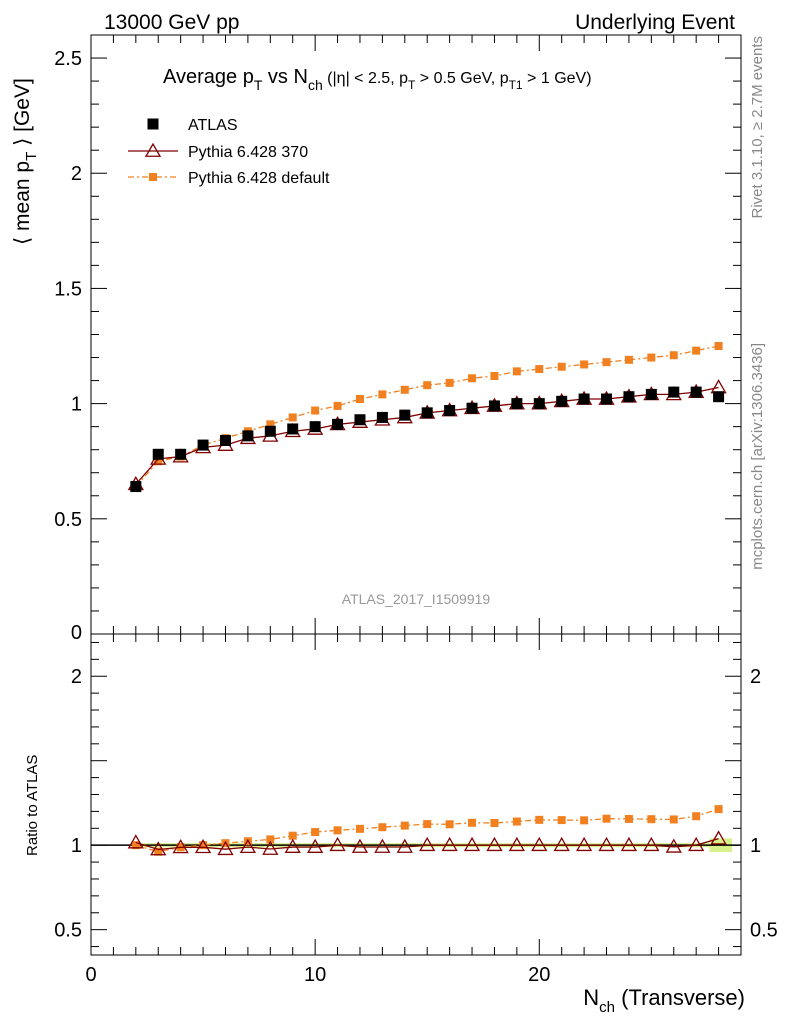 The height and width of the screenshot is (1024, 786). Describe the element at coordinates (416, 599) in the screenshot. I see `analysis-id: ATLAS_2017_I1509919` at that location.